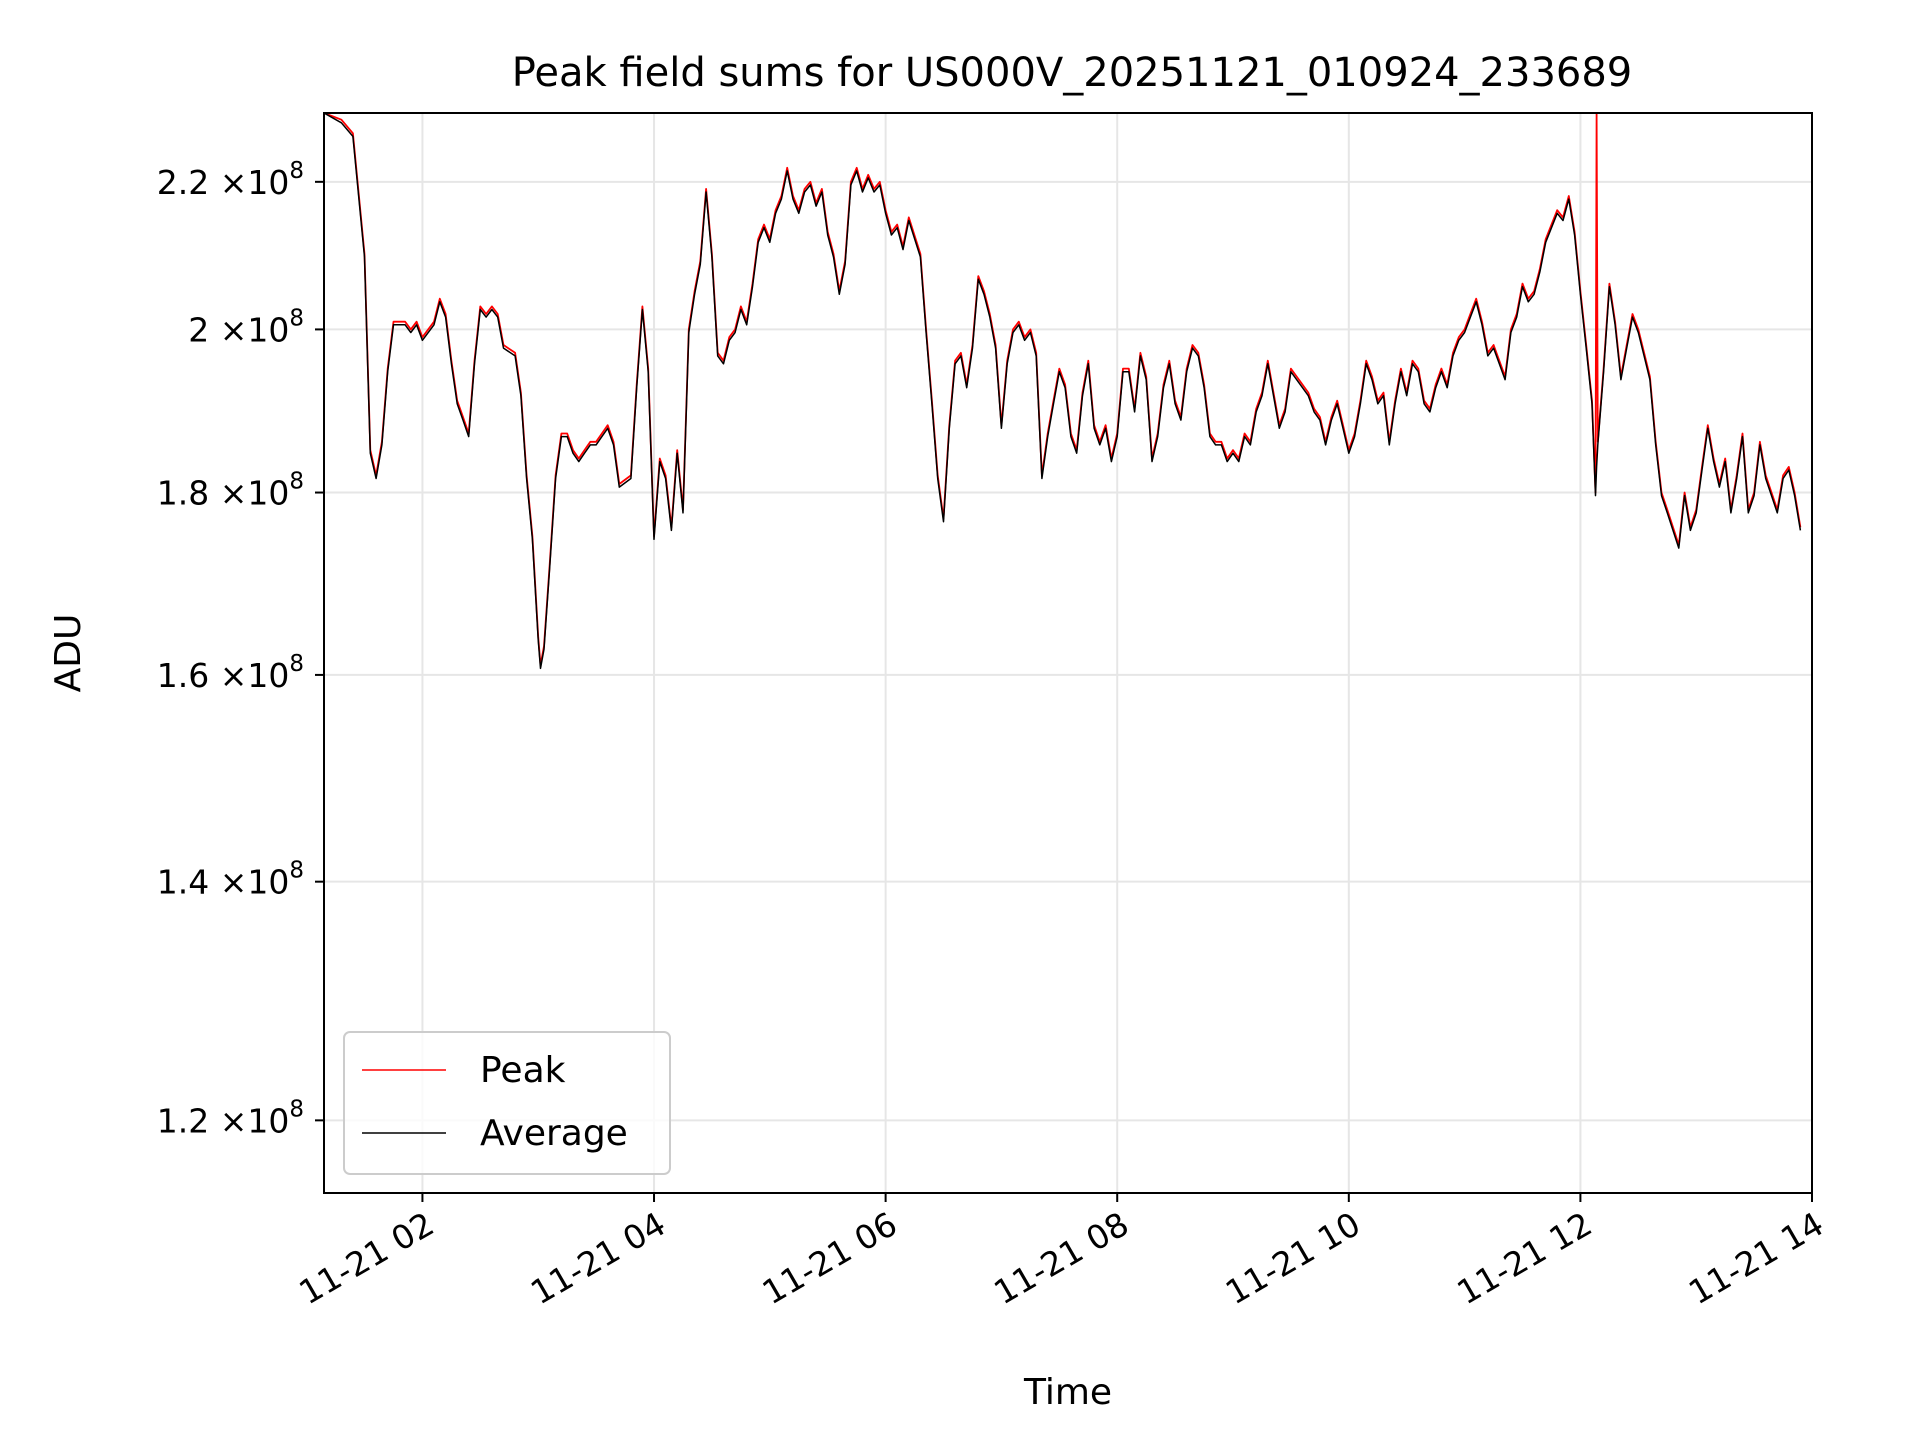  What do you see at coordinates (230, 880) in the screenshot?
I see `y-tick-label-1: 1.4 ×108` at bounding box center [230, 880].